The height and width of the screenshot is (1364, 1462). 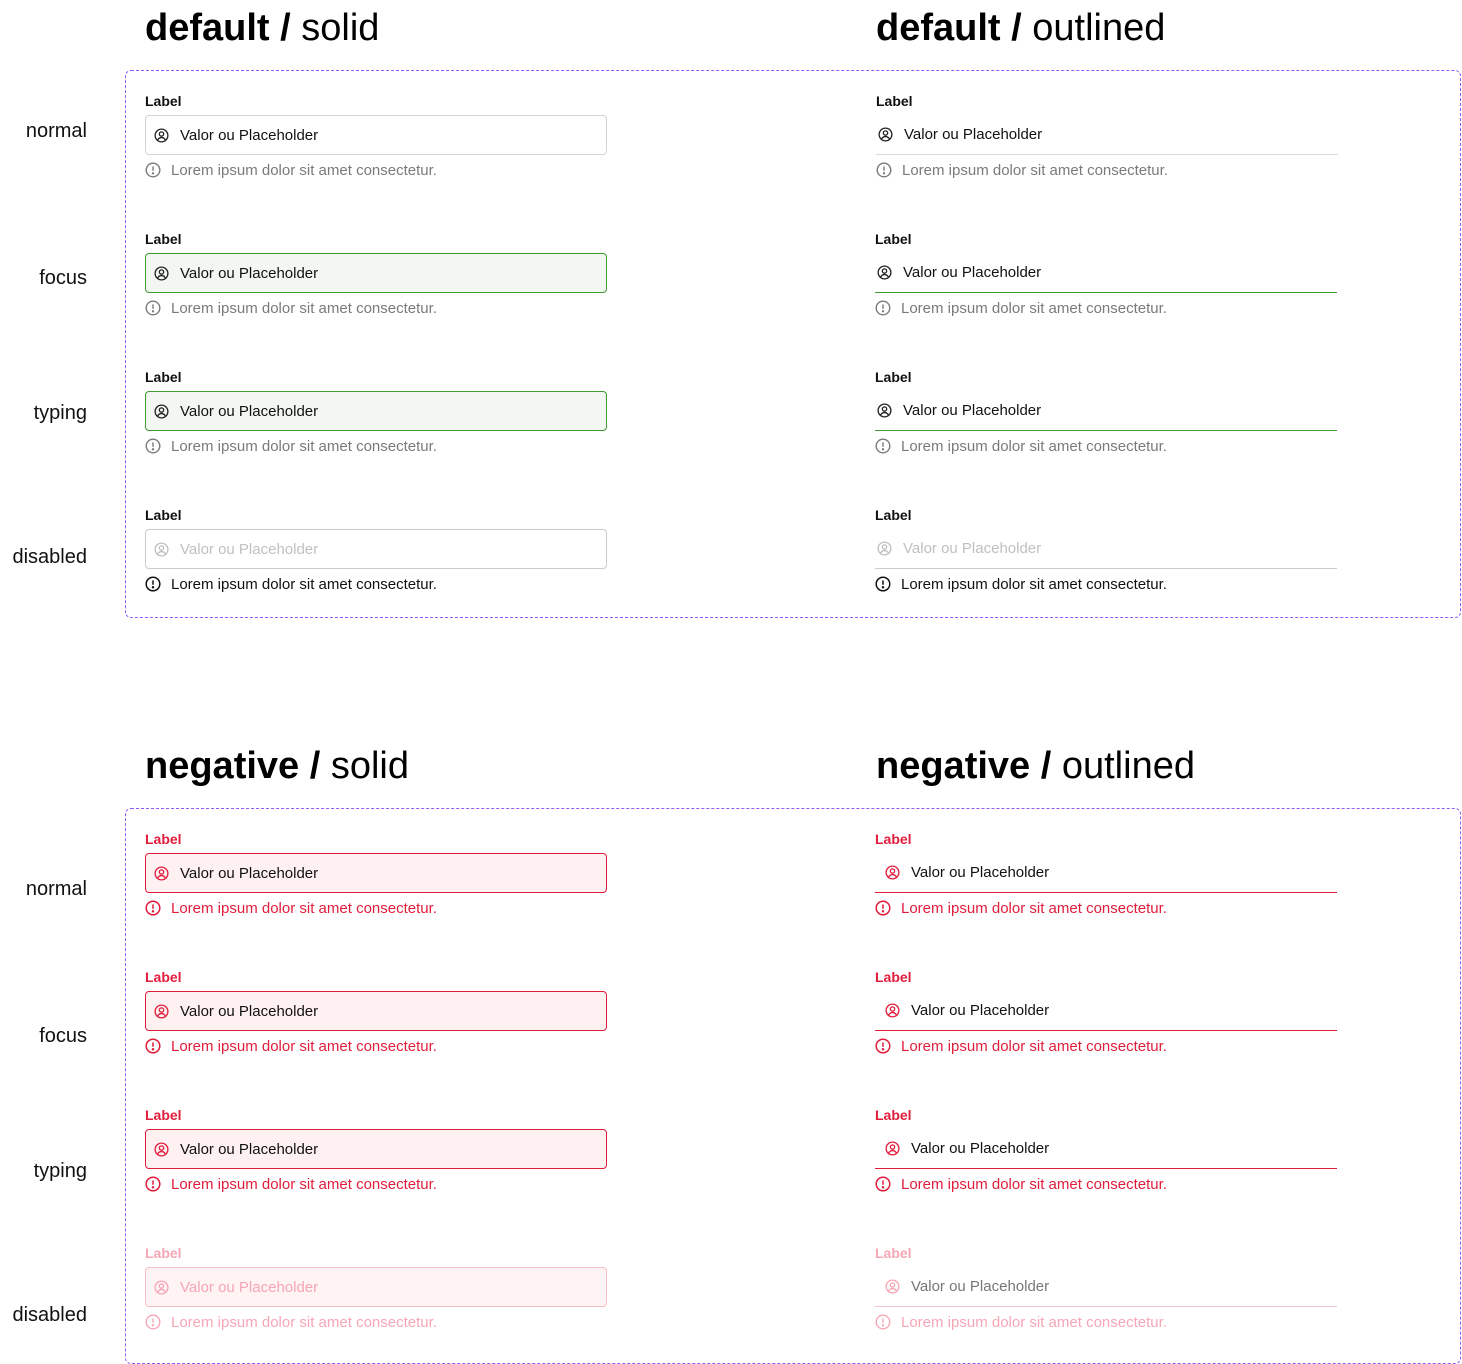 I want to click on state-label-normal: normal, so click(x=56, y=131).